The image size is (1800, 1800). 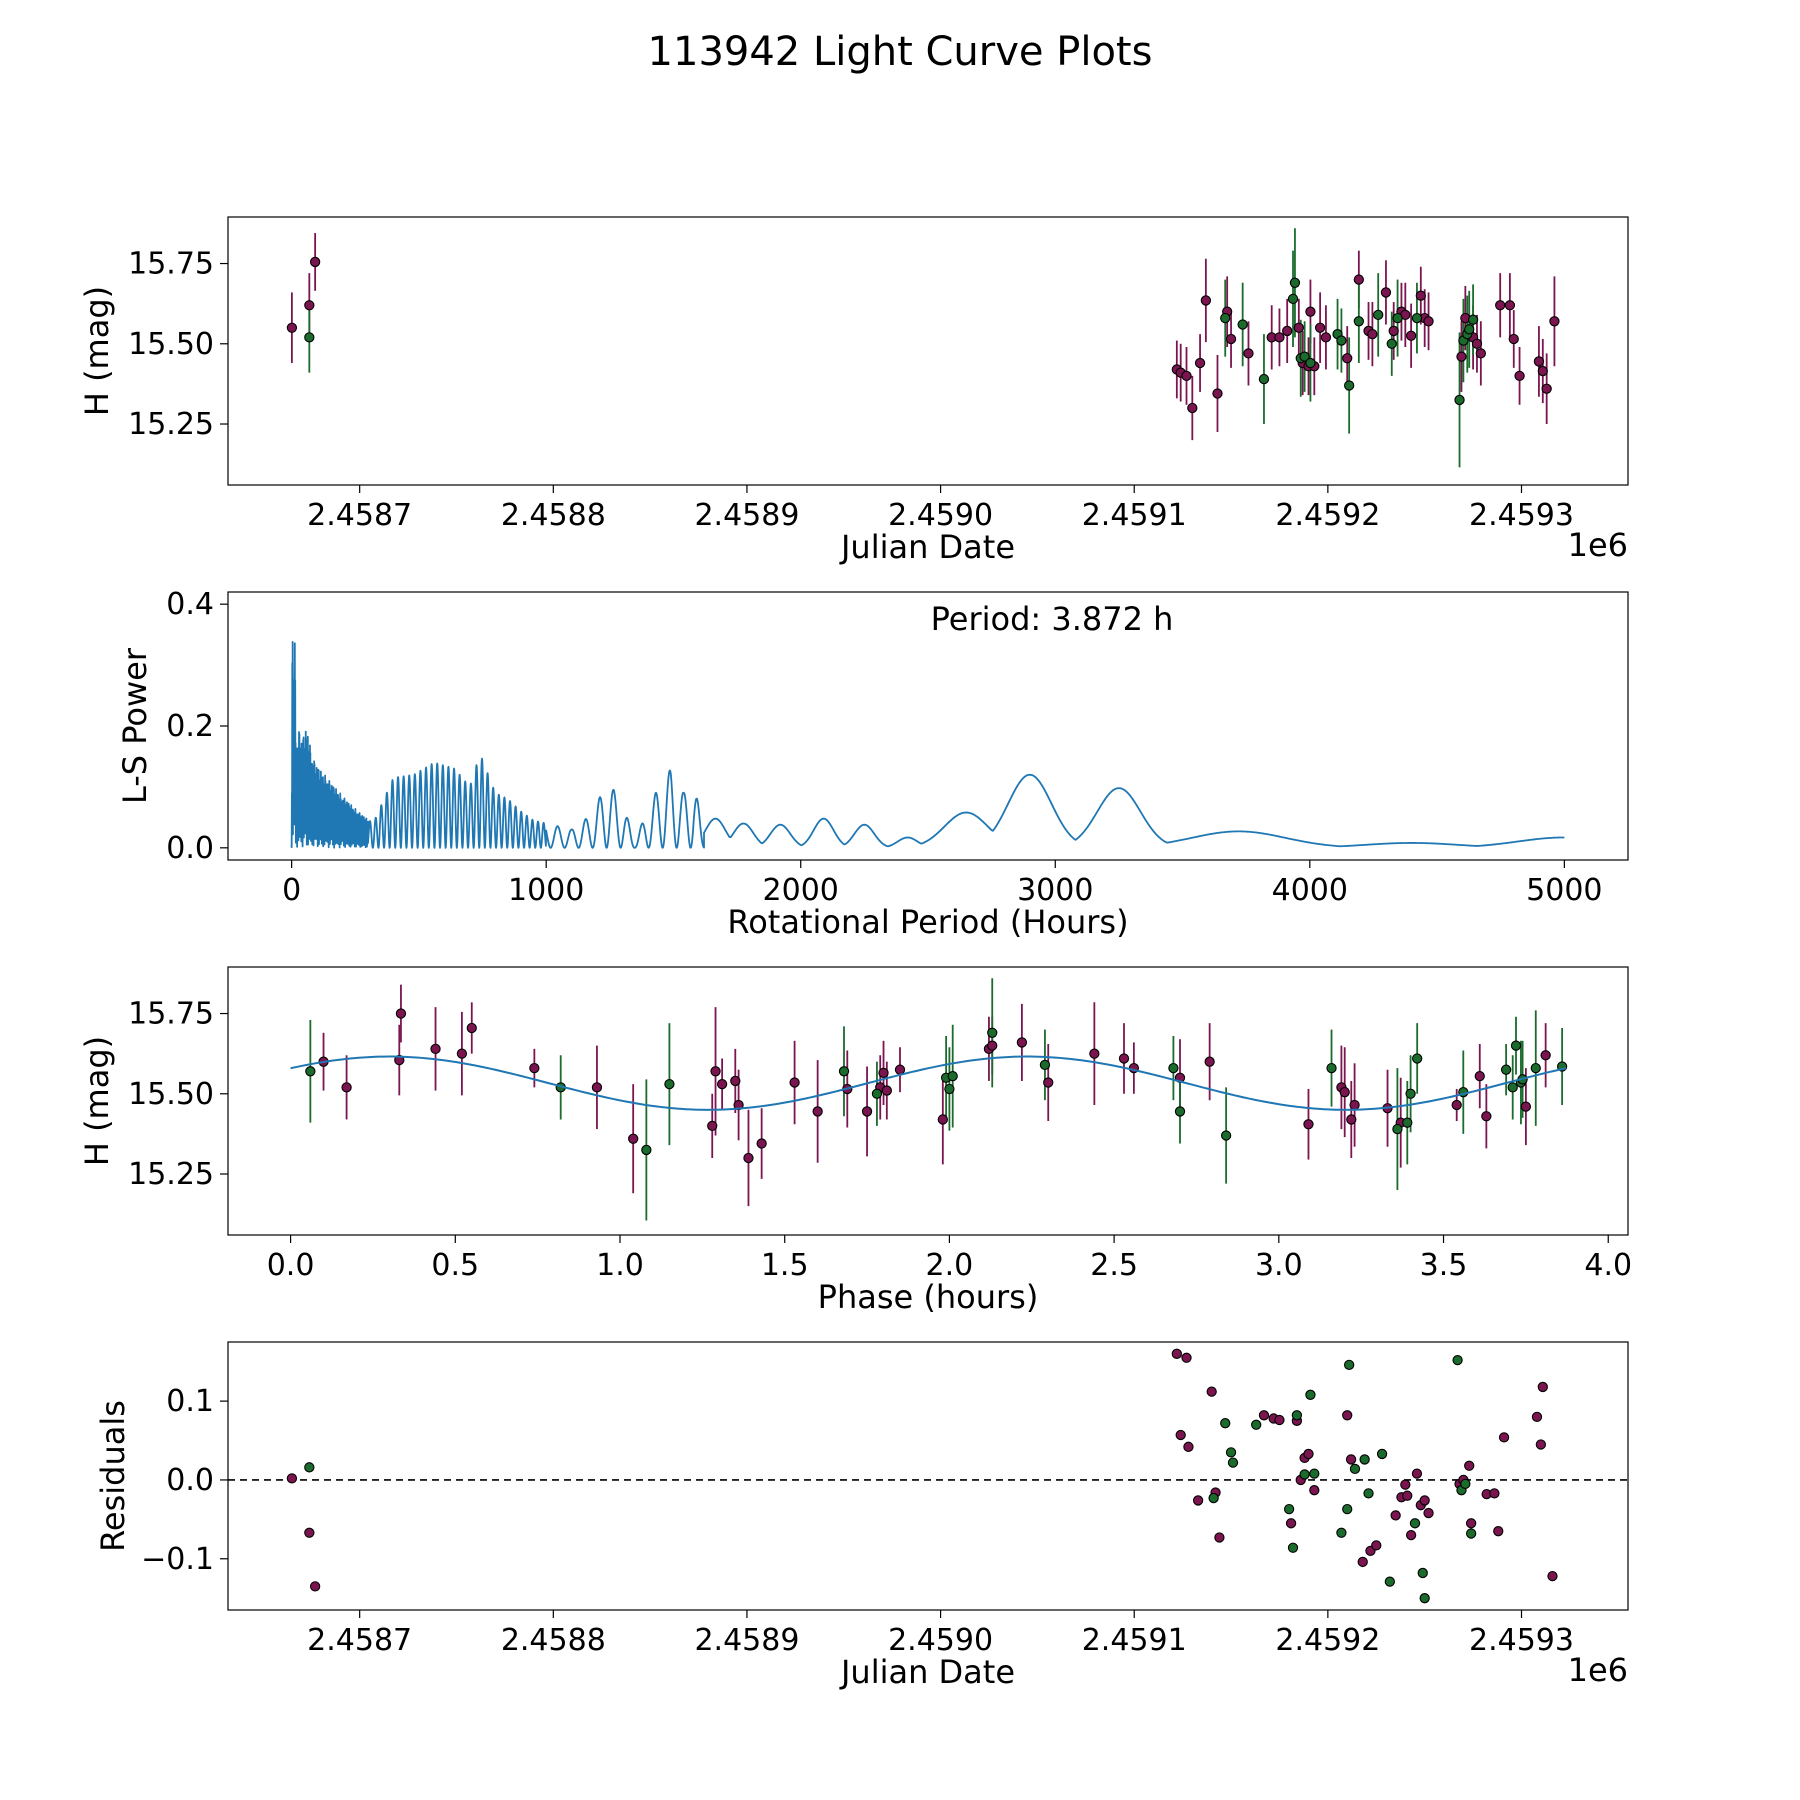 What do you see at coordinates (928, 1083) in the screenshot?
I see `model-fit-curve` at bounding box center [928, 1083].